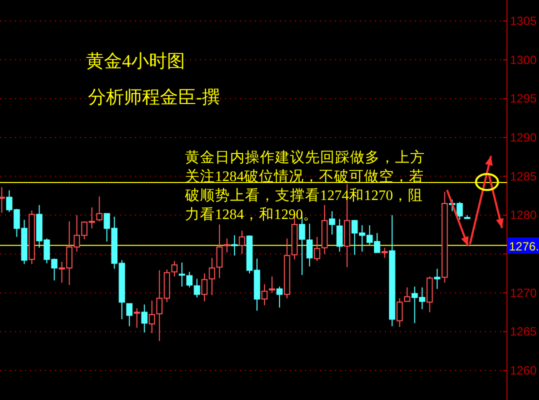  What do you see at coordinates (135, 61) in the screenshot?
I see `text: 黄金4小时图` at bounding box center [135, 61].